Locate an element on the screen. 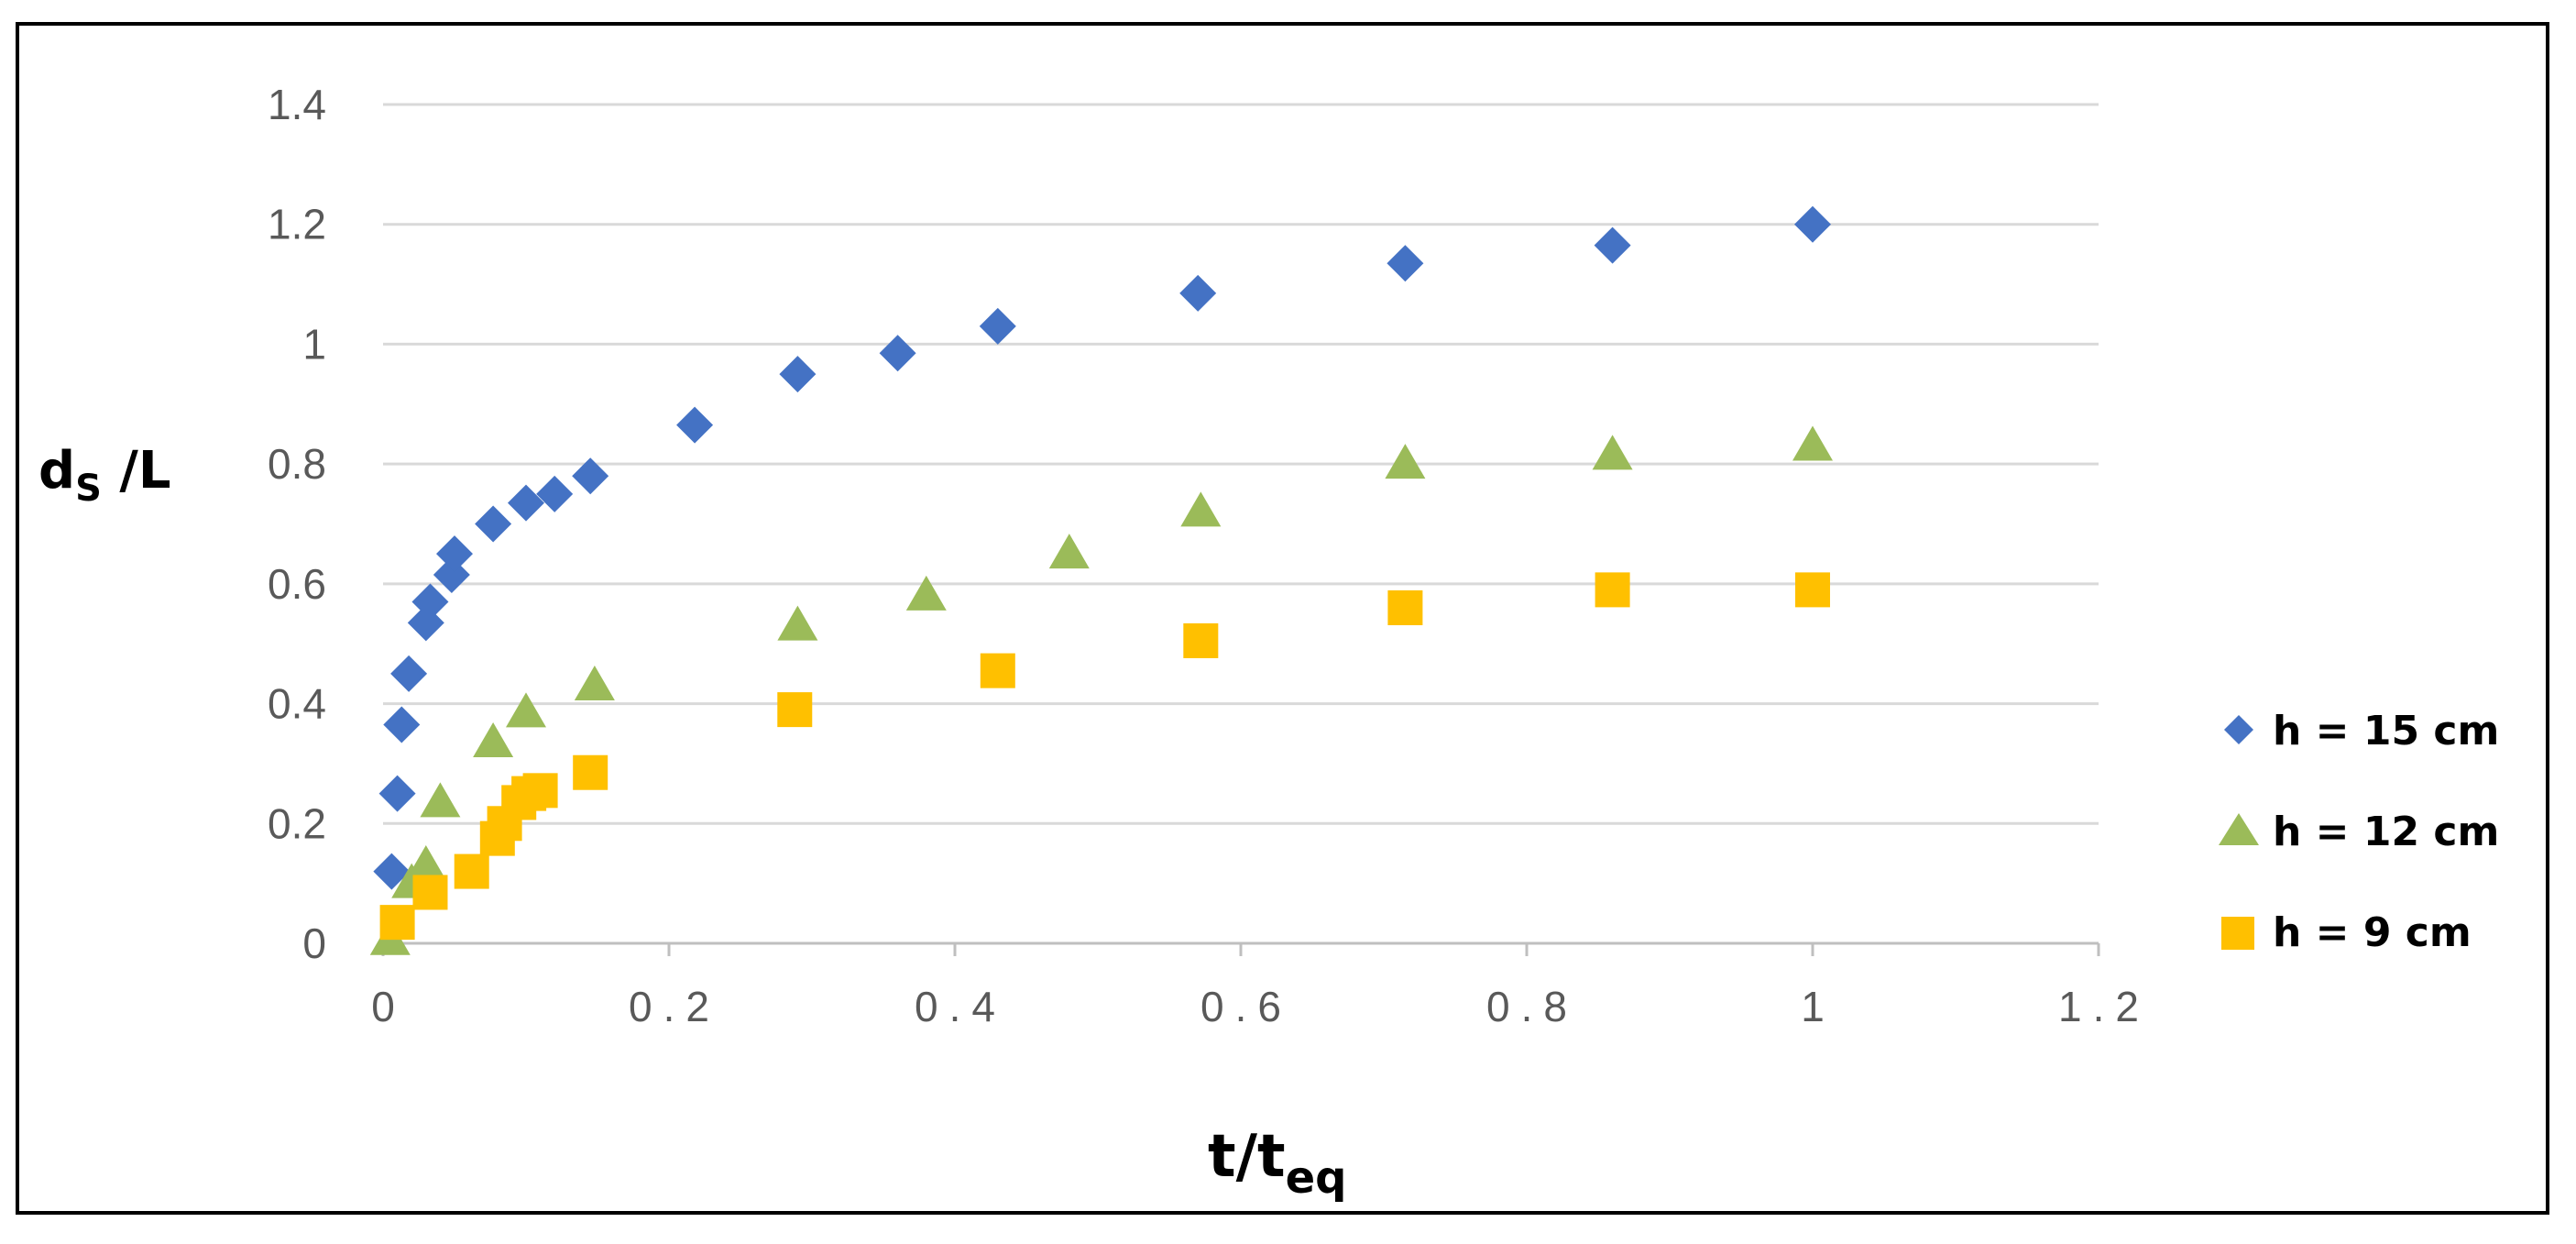 Image resolution: width=2576 pixels, height=1244 pixels. legend-item-h15: h = 15 cm is located at coordinates (2361, 731).